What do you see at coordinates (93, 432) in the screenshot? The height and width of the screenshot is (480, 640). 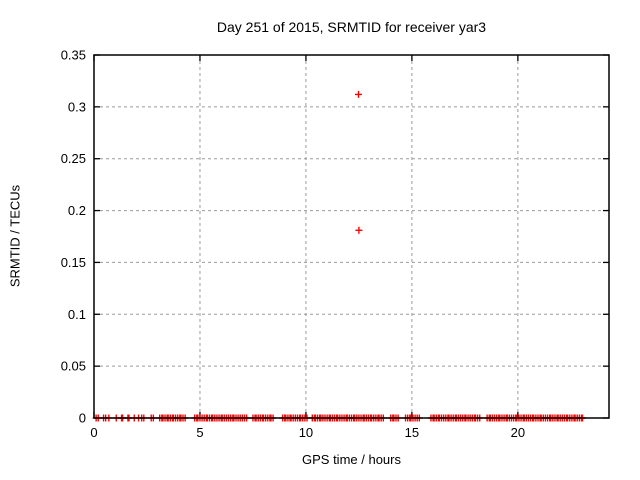 I see `x-tick-label: 0` at bounding box center [93, 432].